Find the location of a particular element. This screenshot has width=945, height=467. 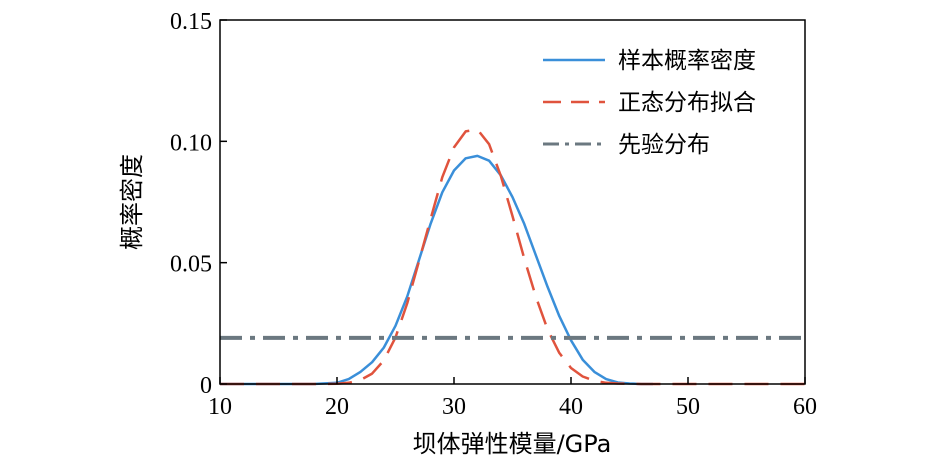

legend-label-1: 正态分布拟合 is located at coordinates (687, 103).